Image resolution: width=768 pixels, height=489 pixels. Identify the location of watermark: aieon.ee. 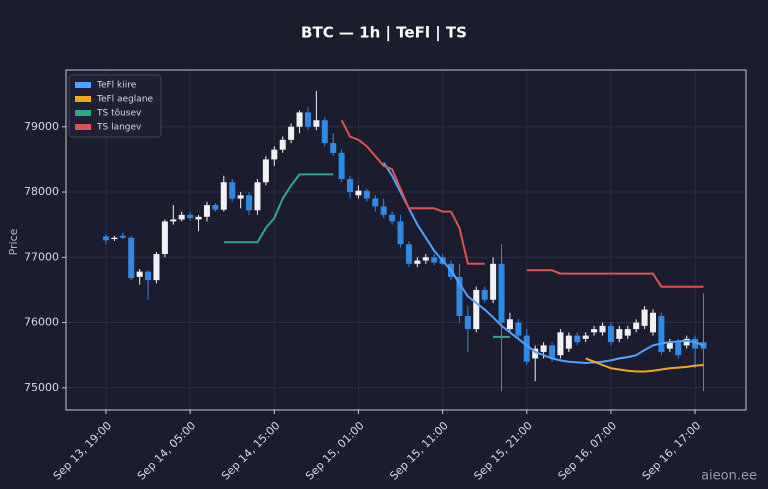
(729, 476).